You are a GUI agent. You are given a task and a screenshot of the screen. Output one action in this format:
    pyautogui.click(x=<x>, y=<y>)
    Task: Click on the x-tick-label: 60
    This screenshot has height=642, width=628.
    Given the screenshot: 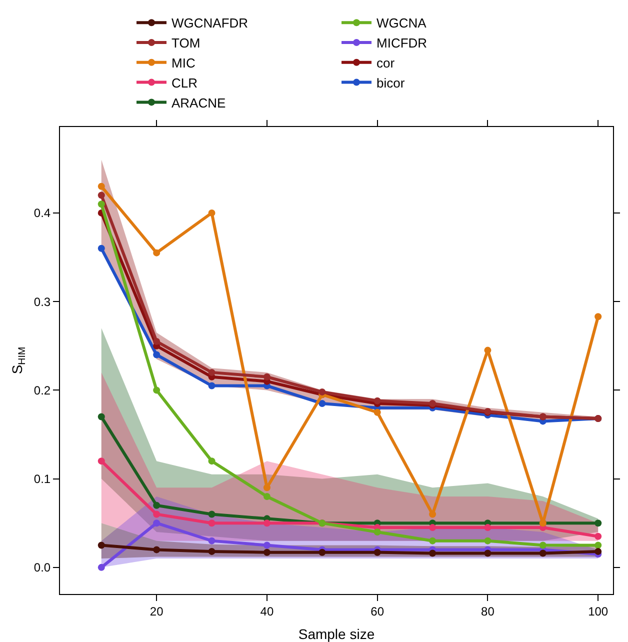 What is the action you would take?
    pyautogui.click(x=377, y=611)
    